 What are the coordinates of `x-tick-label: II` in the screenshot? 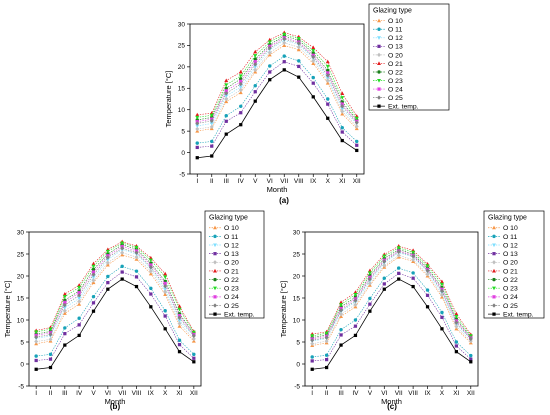 It's located at (51, 393).